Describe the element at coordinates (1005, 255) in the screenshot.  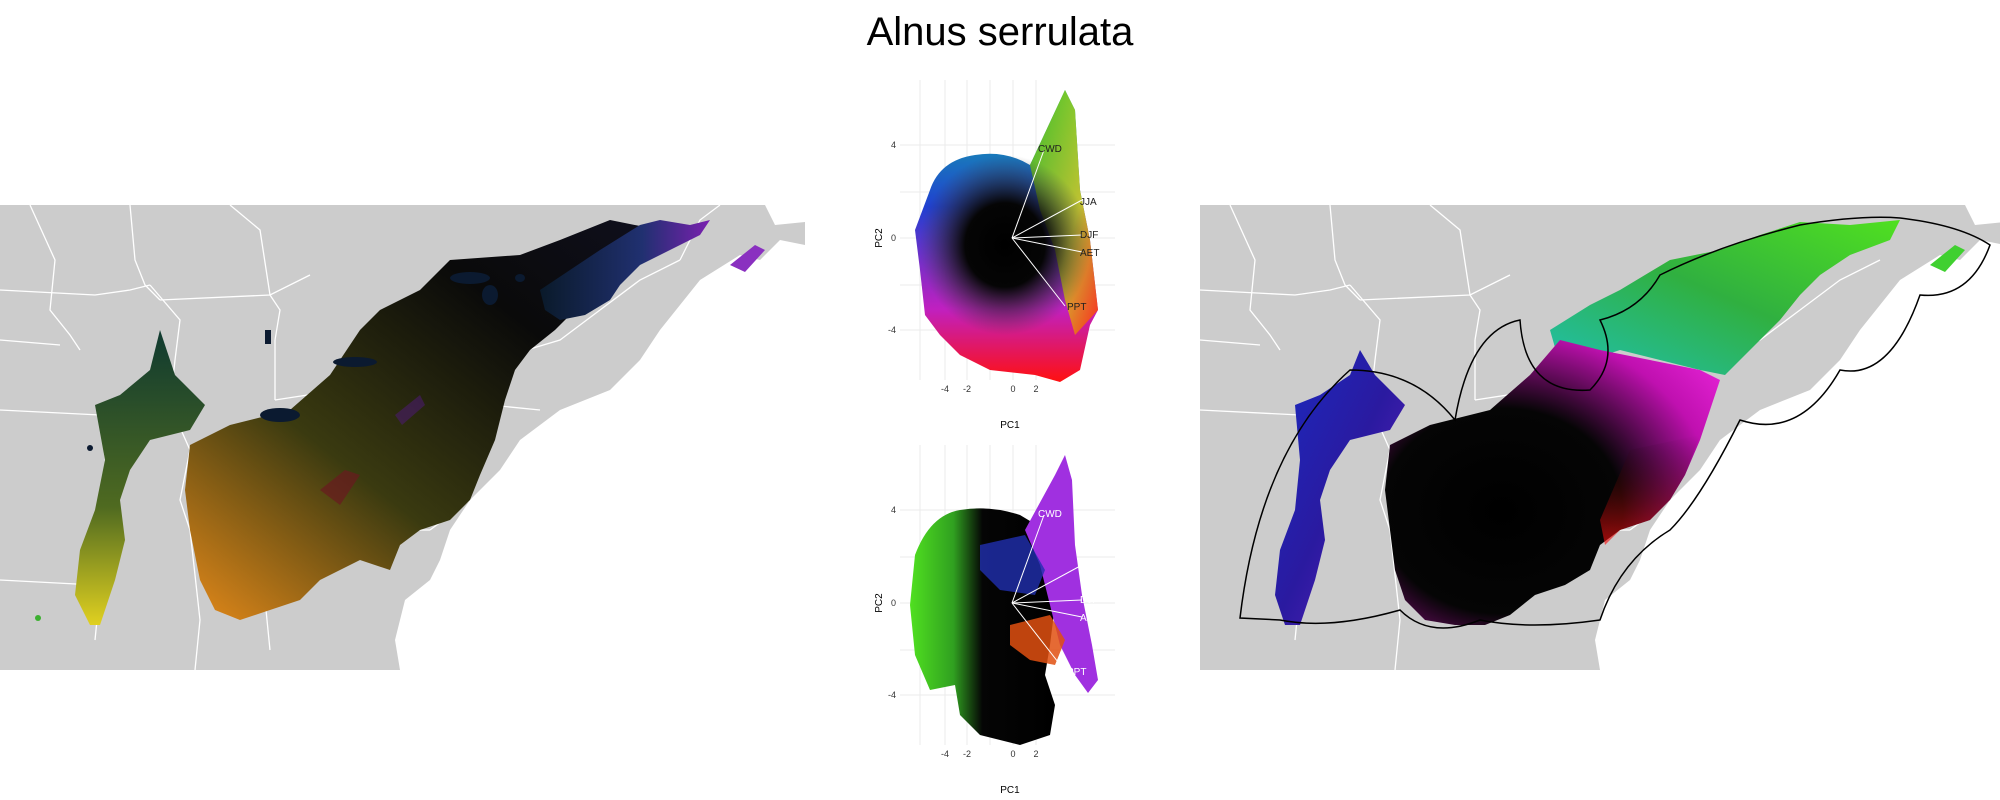
I see `pca-hull-center` at that location.